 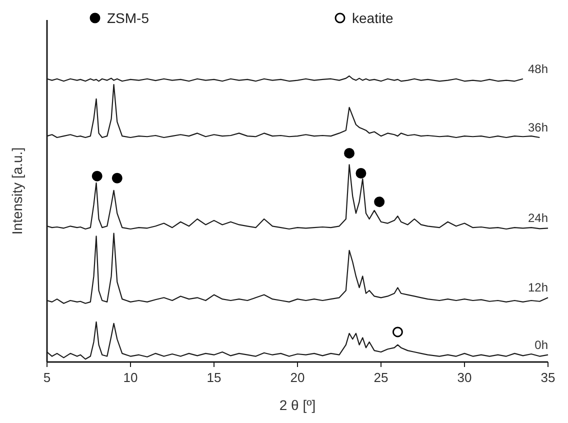 I want to click on x-tick-label: 35, so click(x=548, y=377).